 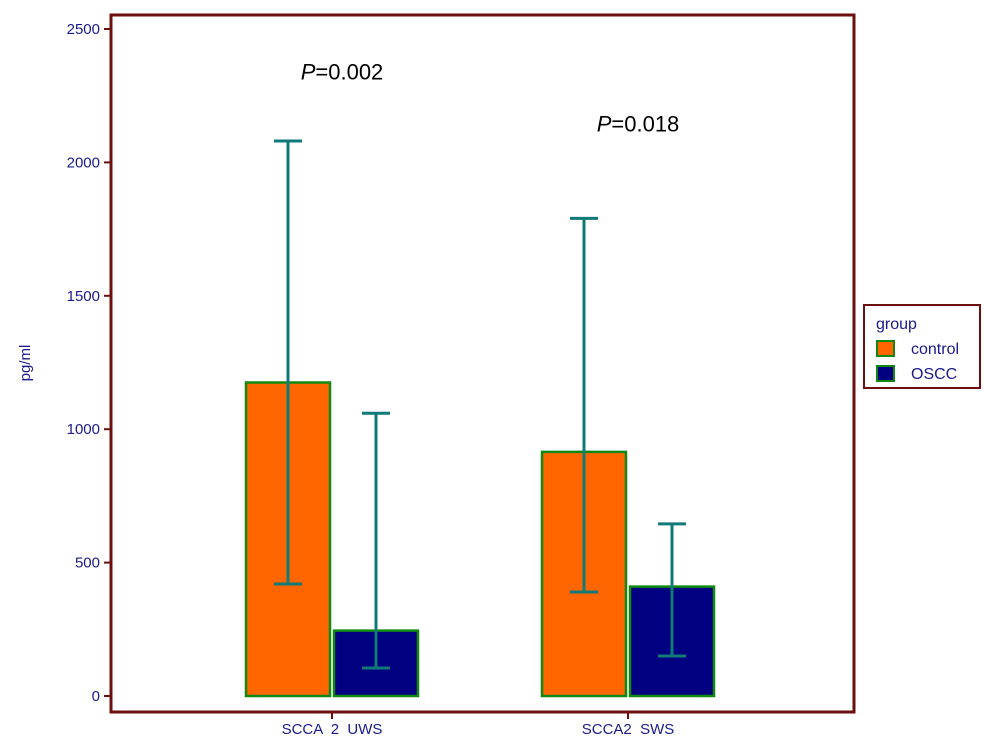 I want to click on p-value: =0.002, so click(x=349, y=72).